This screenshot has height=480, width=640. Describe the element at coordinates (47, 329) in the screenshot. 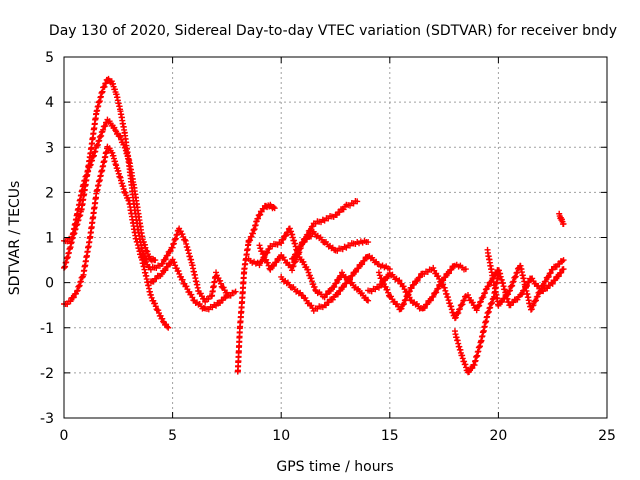

I see `y-tick-label: -1` at that location.